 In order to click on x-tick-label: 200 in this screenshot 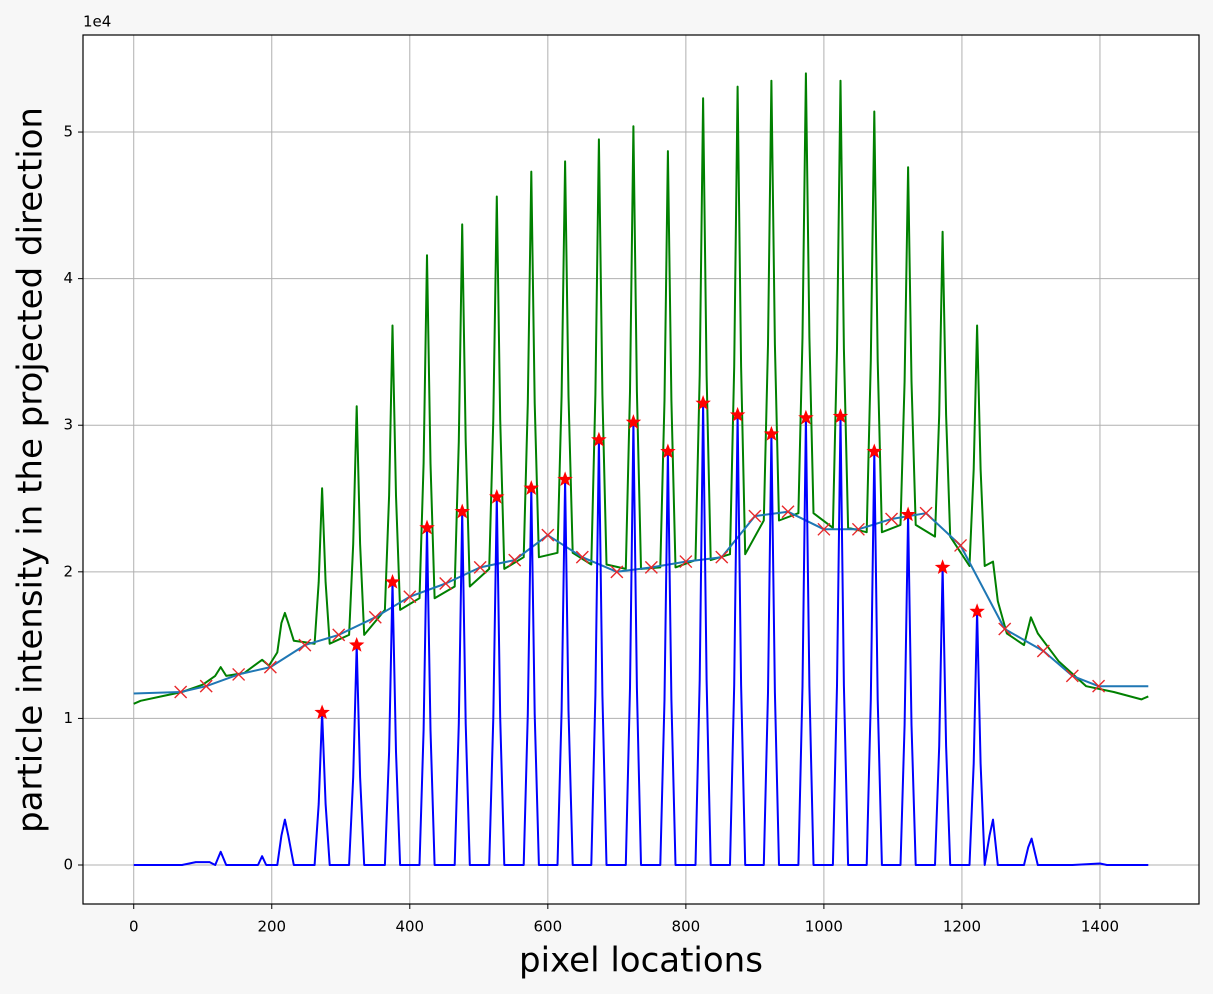, I will do `click(271, 927)`.